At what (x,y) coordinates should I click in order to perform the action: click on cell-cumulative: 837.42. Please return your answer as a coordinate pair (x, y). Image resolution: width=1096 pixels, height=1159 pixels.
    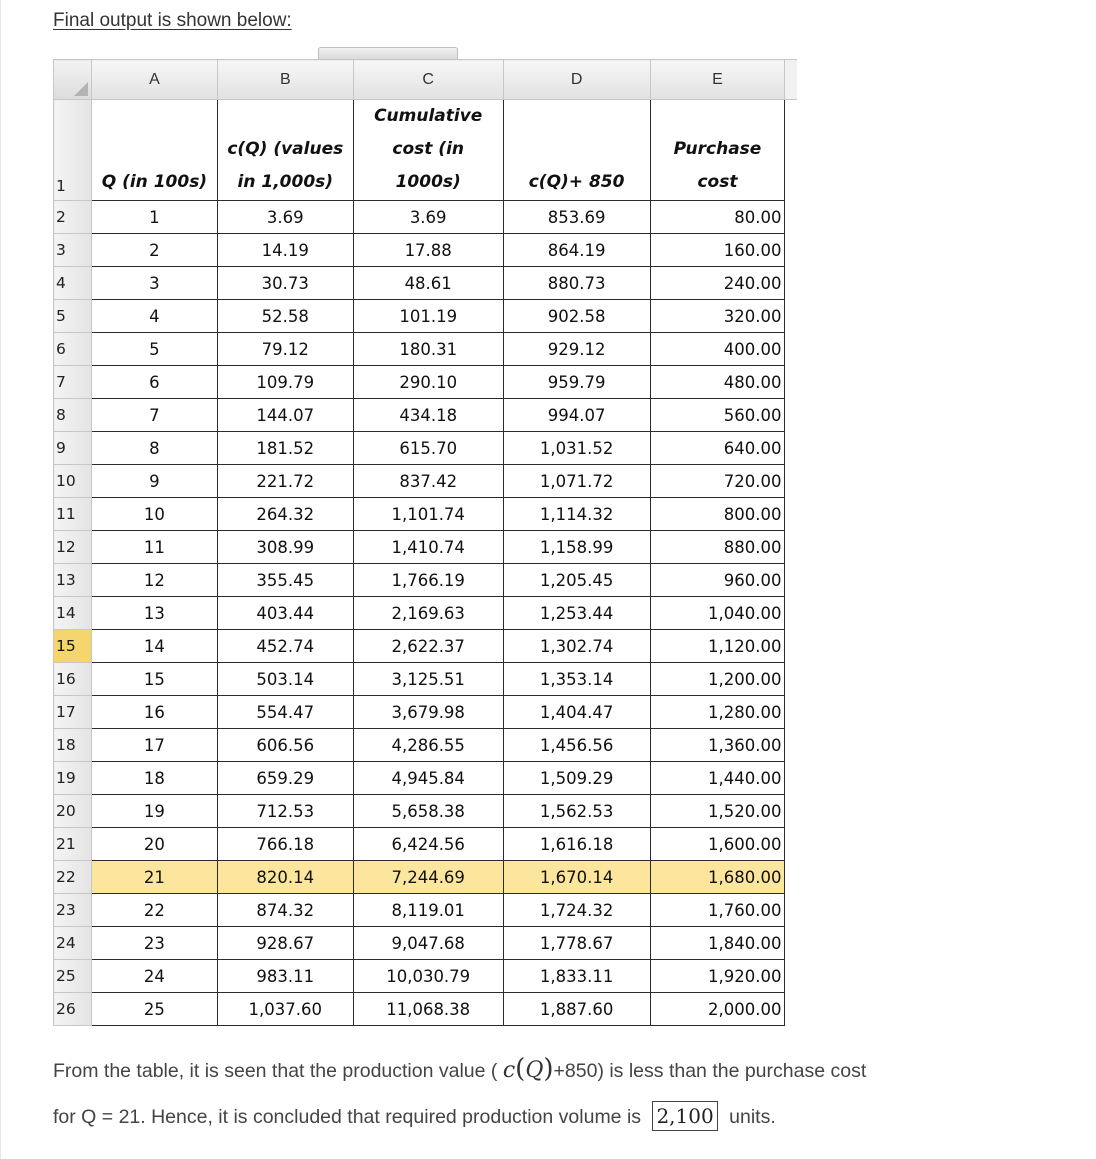
    Looking at the image, I should click on (428, 481).